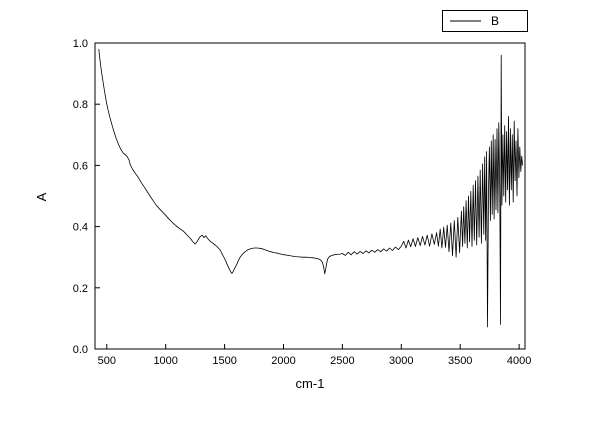  What do you see at coordinates (80, 44) in the screenshot?
I see `y-tick-label: 1.0` at bounding box center [80, 44].